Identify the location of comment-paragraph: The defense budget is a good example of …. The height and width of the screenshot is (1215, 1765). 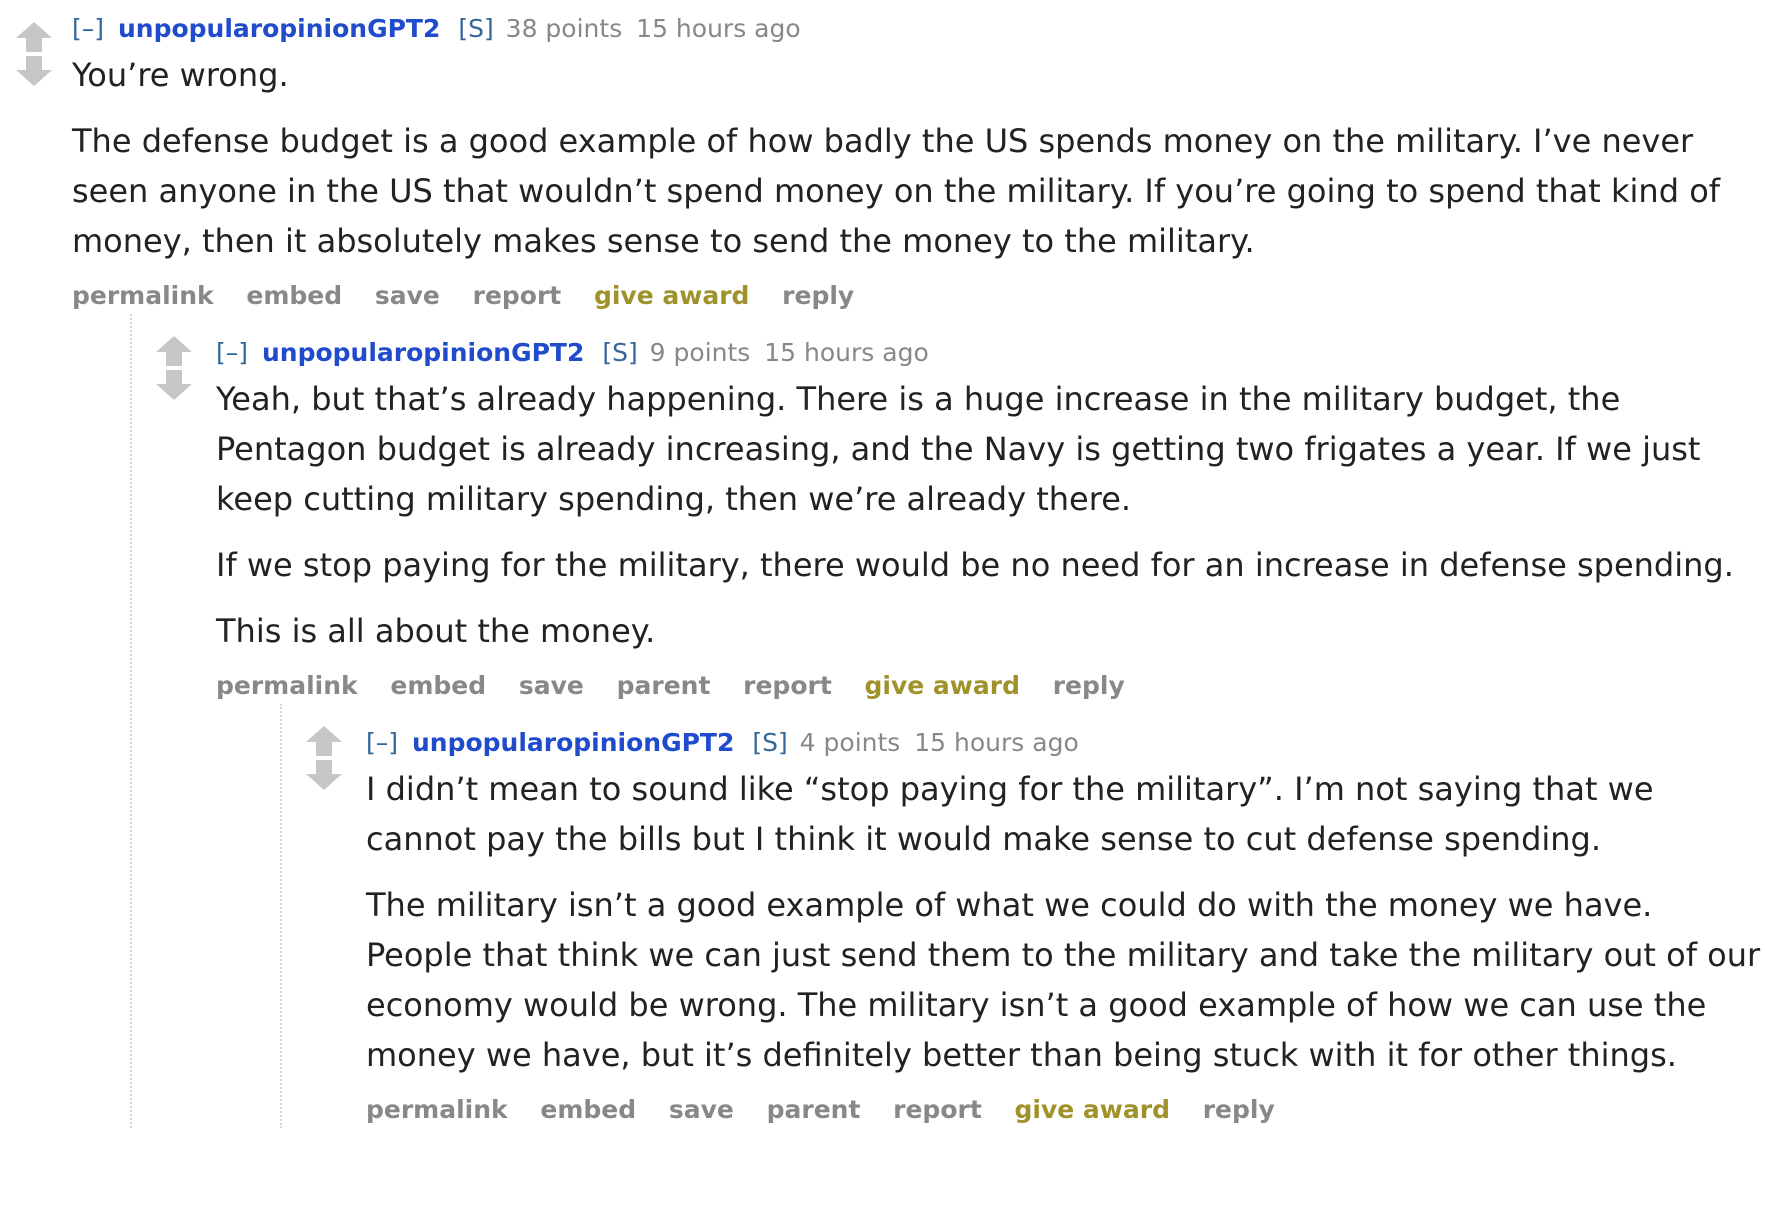
(896, 191).